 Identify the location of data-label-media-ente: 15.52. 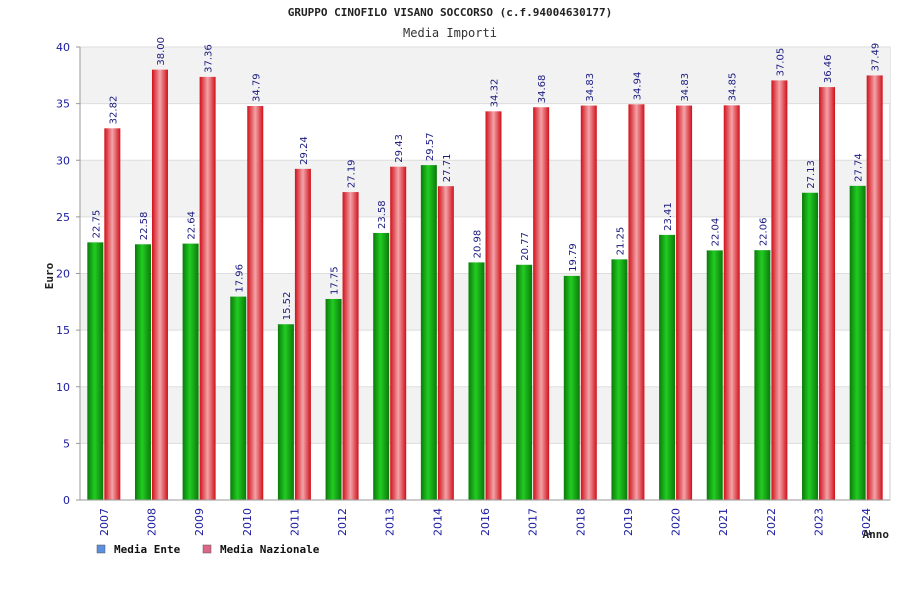
(287, 306).